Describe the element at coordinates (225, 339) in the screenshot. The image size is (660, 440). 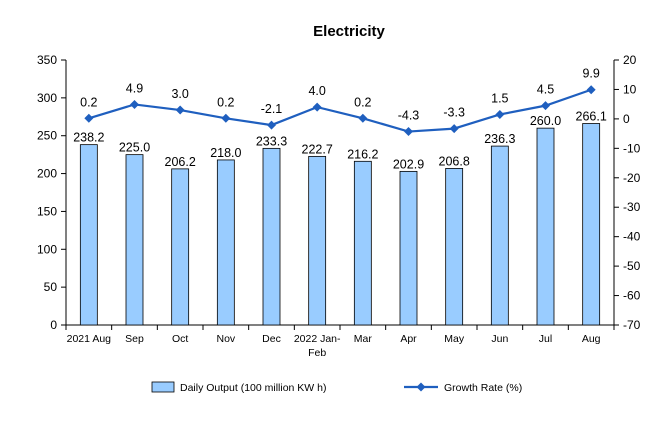
I see `x-tick-label: Nov` at that location.